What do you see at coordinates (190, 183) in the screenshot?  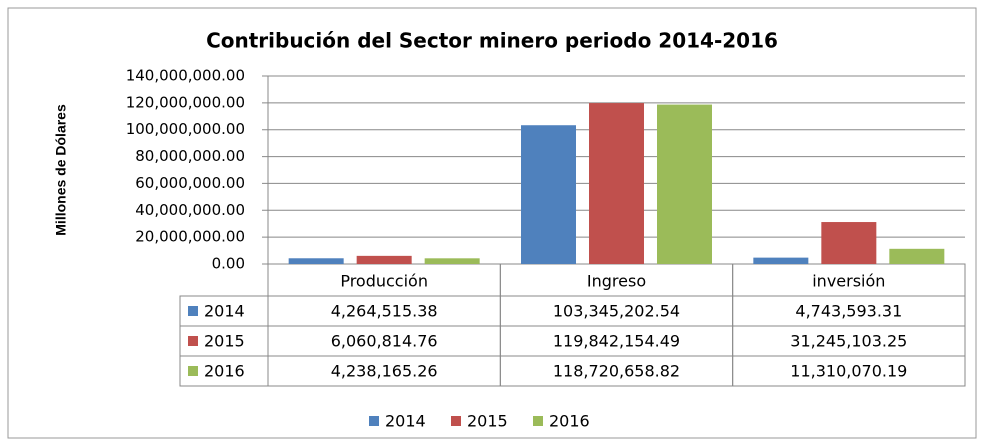 I see `y-tick-label: 60,000,000.00` at bounding box center [190, 183].